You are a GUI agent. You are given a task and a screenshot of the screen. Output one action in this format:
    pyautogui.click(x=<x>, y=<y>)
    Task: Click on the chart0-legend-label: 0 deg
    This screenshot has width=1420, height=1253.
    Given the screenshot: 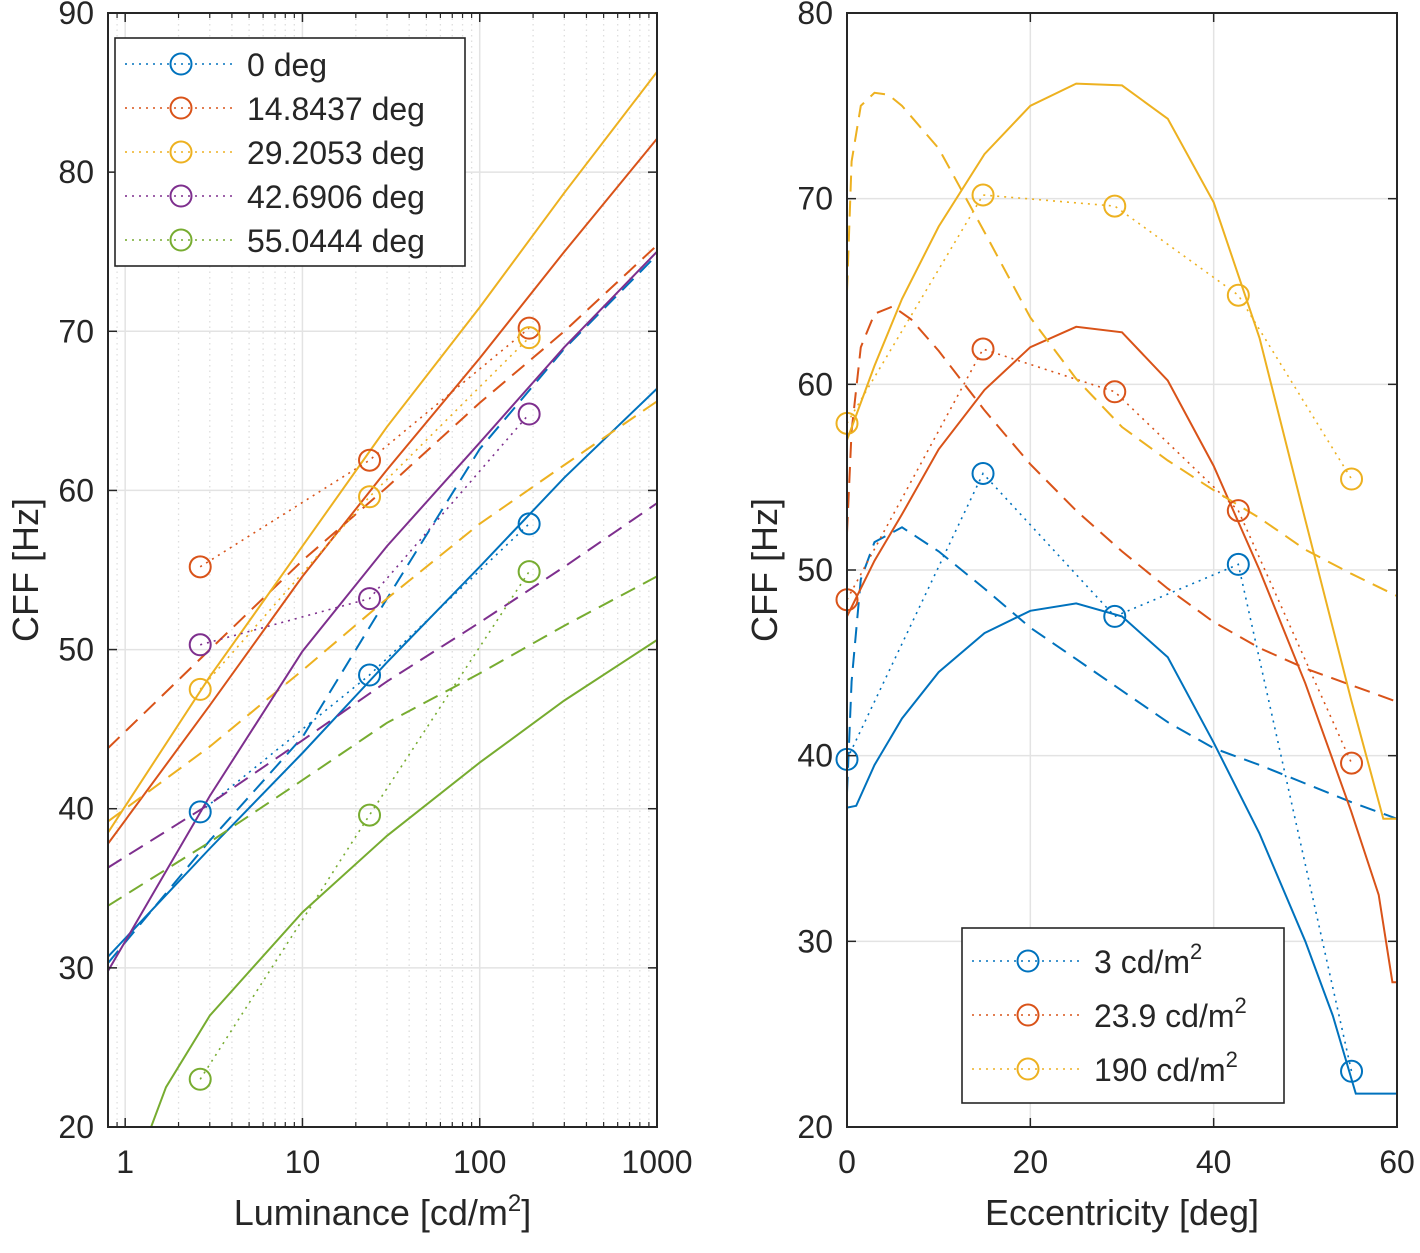 What is the action you would take?
    pyautogui.click(x=287, y=65)
    